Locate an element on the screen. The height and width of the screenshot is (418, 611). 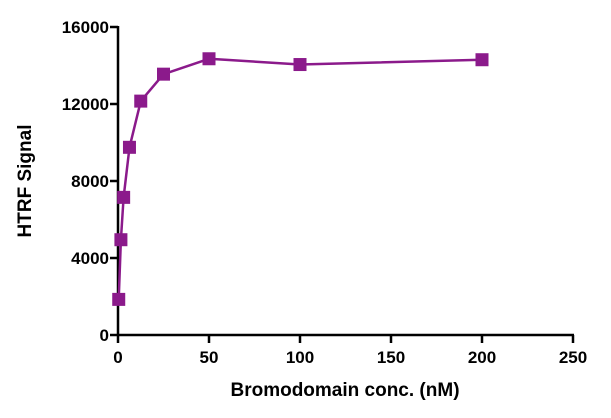
x-axis-title: Bromodomain conc. (nM) is located at coordinates (344, 390).